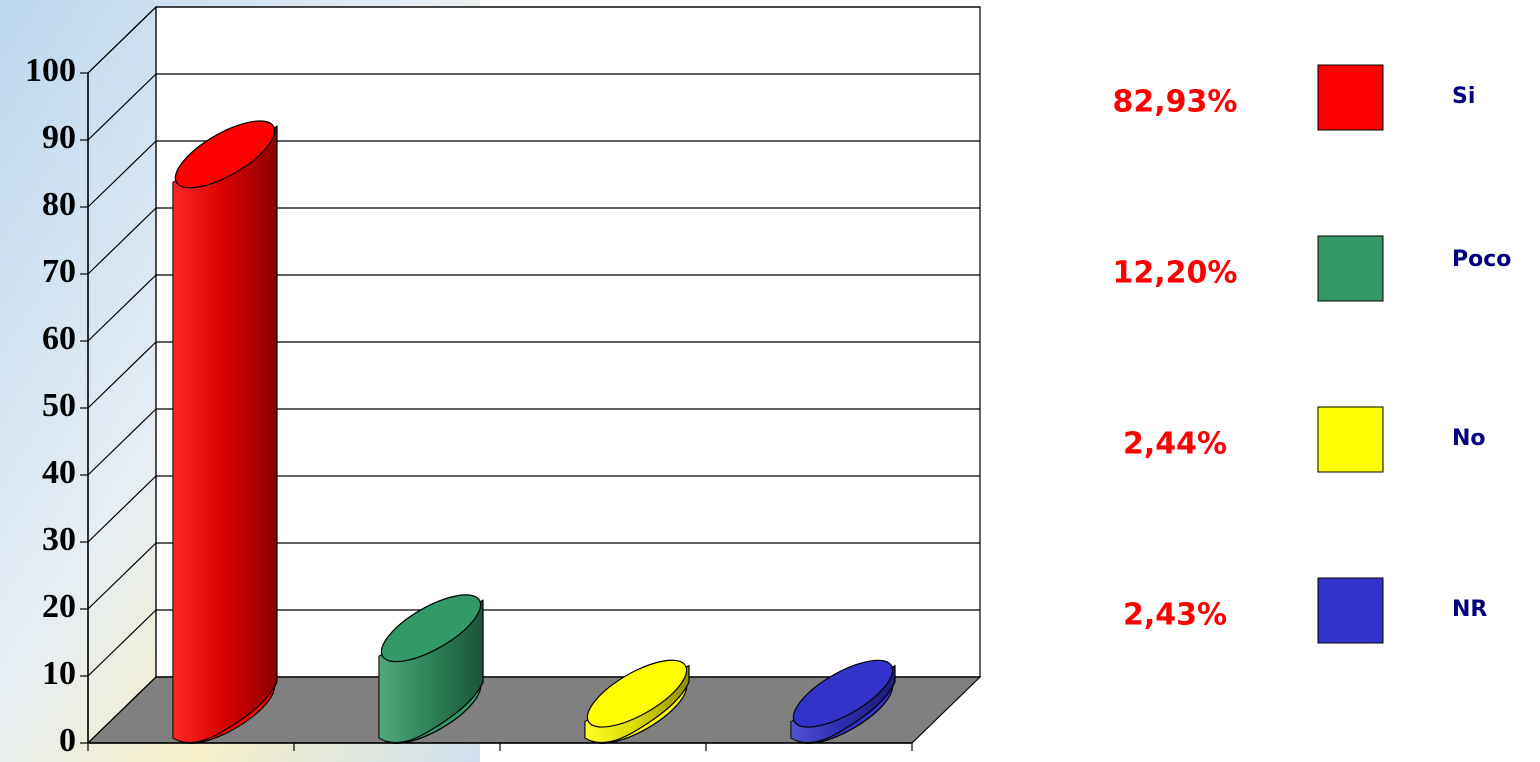  Describe the element at coordinates (59, 606) in the screenshot. I see `y-tick-label: 20` at that location.